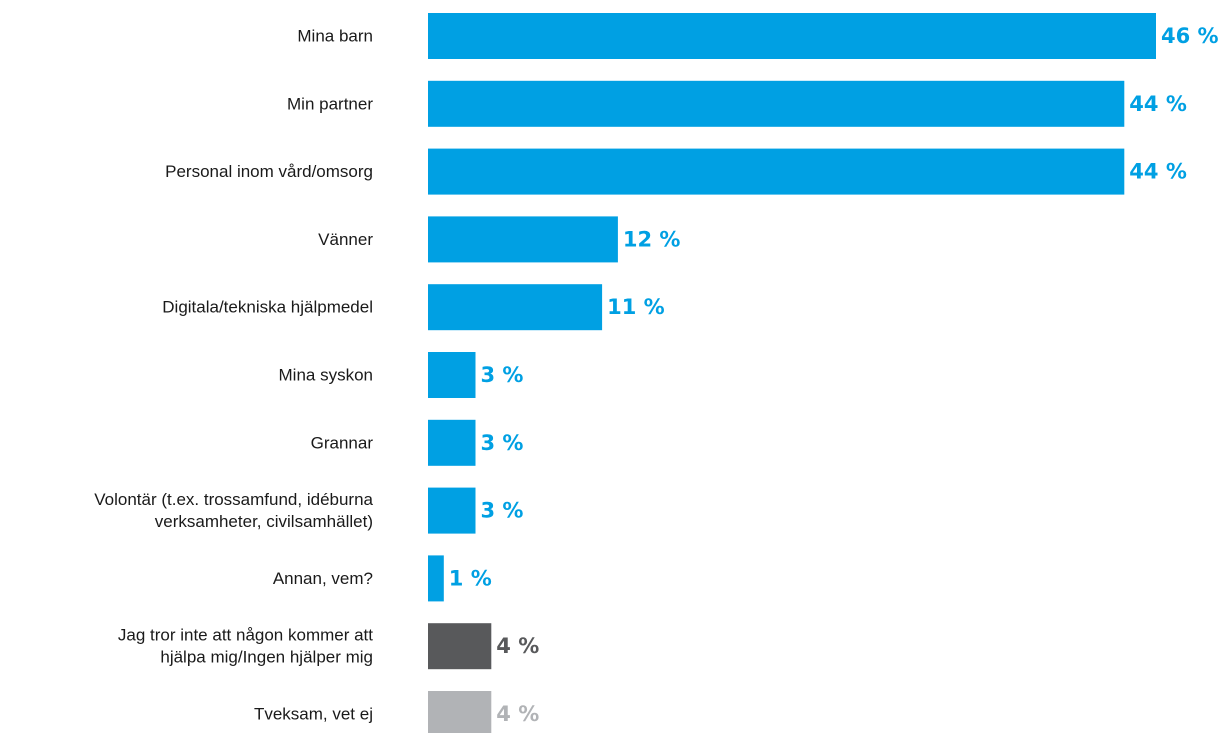  I want to click on category-label: Personal inom vård/omsorg, so click(269, 171).